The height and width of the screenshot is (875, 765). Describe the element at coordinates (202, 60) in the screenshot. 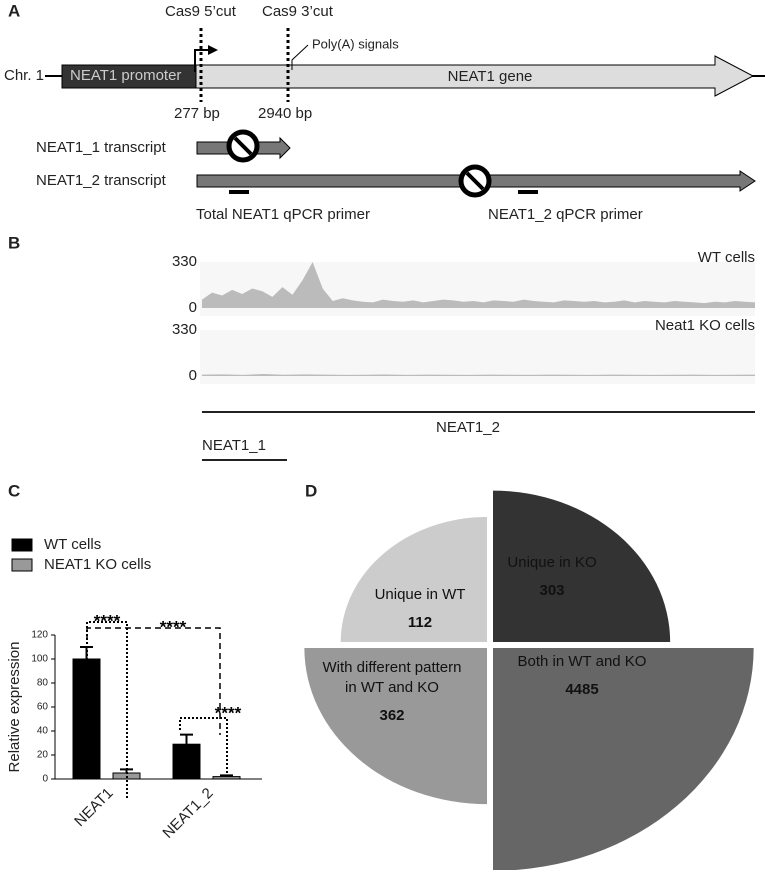

I see `tss` at that location.